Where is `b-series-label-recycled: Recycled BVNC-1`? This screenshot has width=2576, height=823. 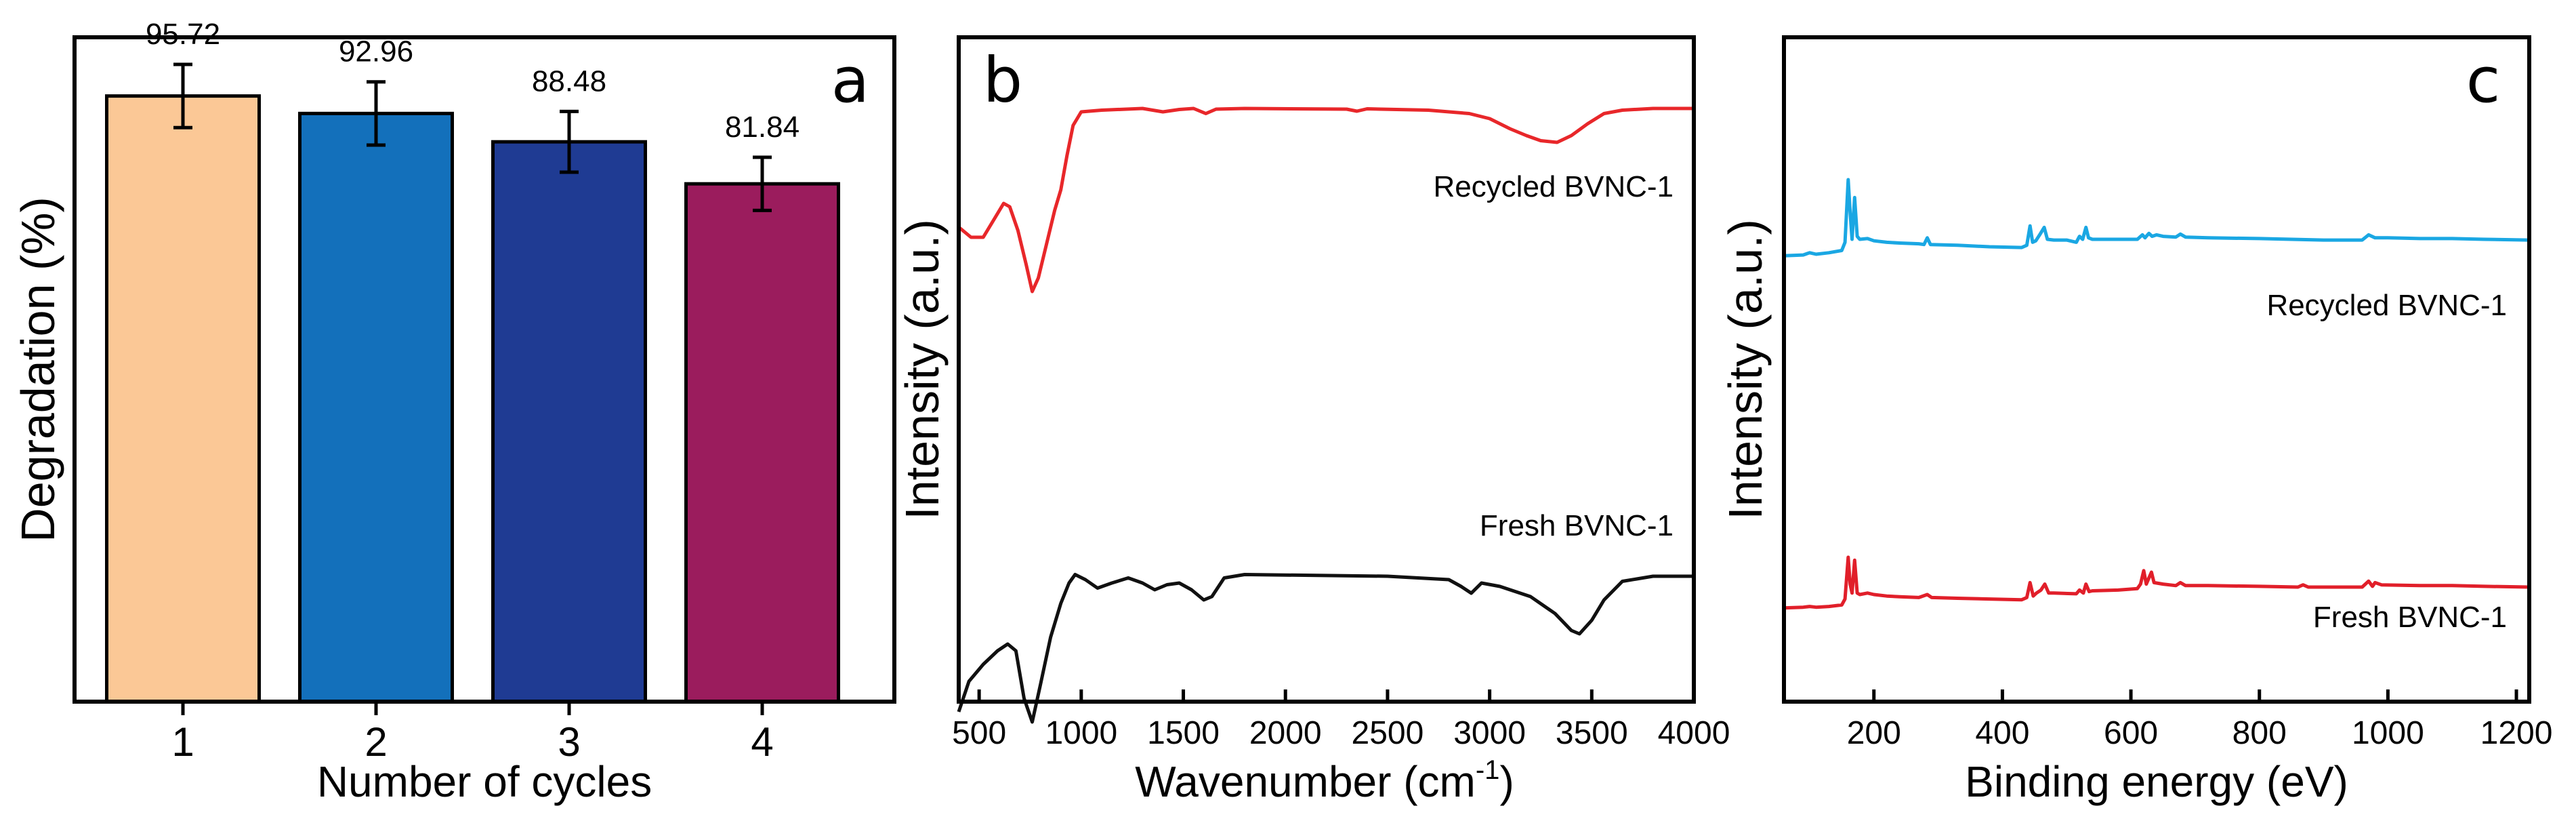 b-series-label-recycled: Recycled BVNC-1 is located at coordinates (1553, 186).